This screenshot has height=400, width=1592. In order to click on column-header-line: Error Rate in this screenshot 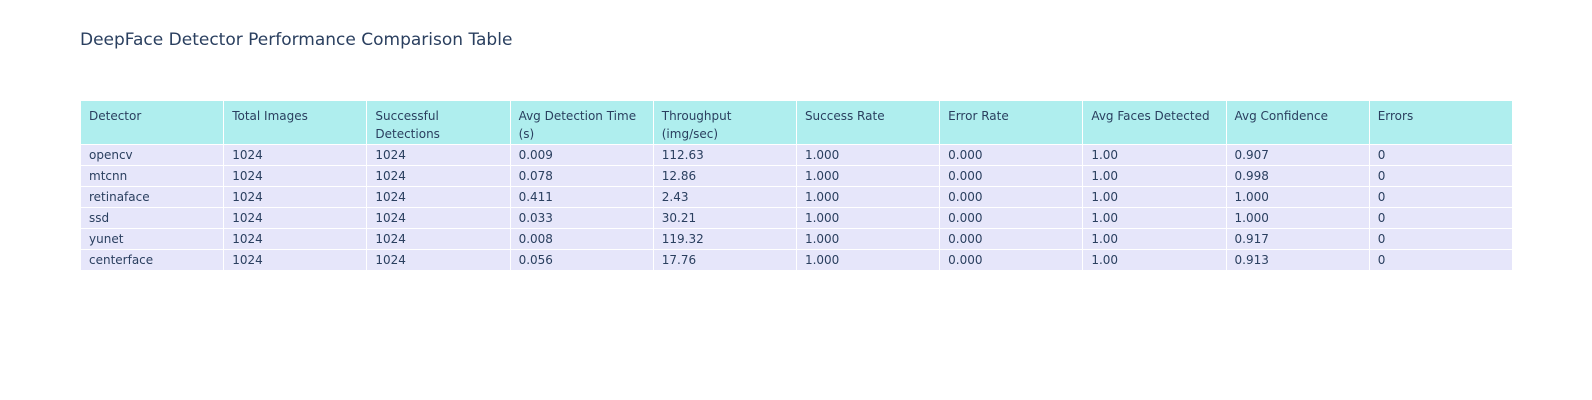, I will do `click(978, 116)`.